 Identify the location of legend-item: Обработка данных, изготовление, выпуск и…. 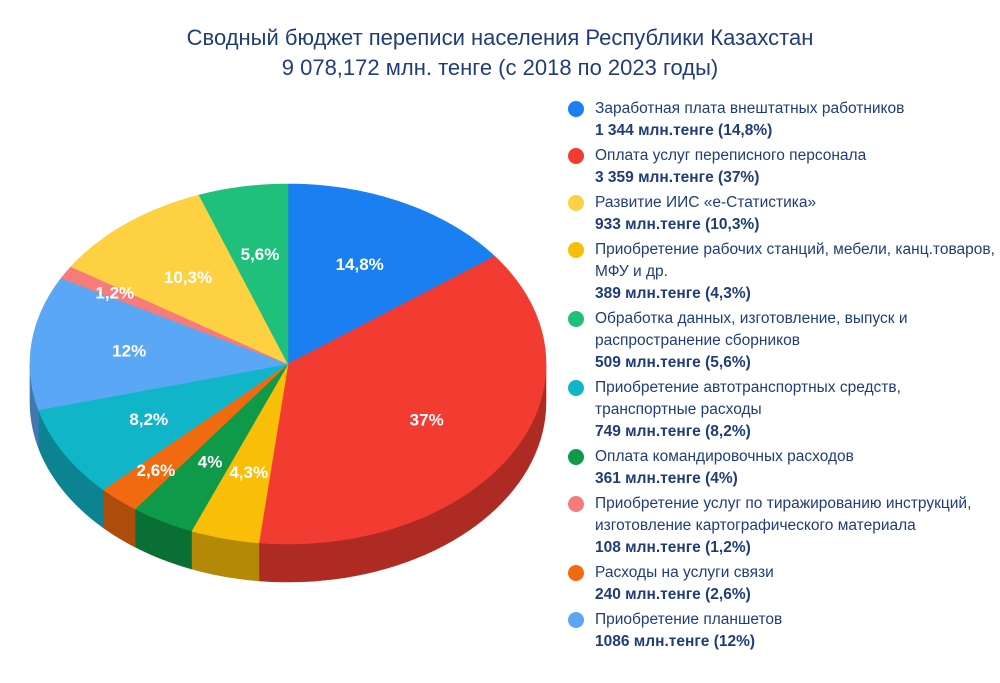
(783, 341).